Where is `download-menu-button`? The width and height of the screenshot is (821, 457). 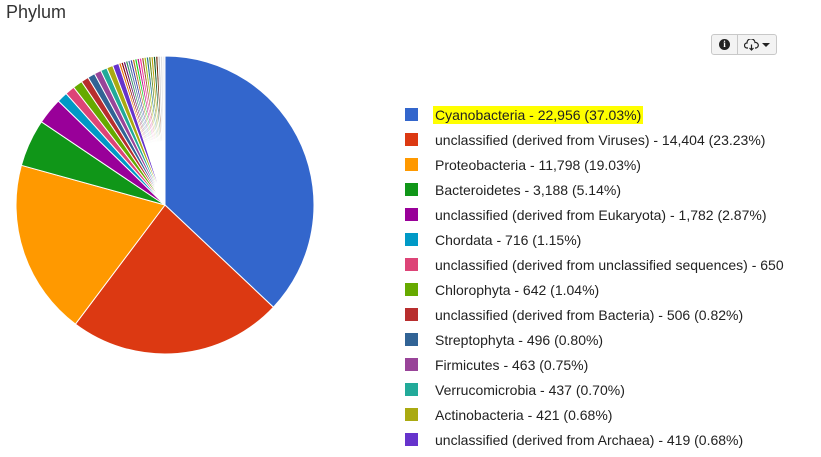
download-menu-button is located at coordinates (757, 44).